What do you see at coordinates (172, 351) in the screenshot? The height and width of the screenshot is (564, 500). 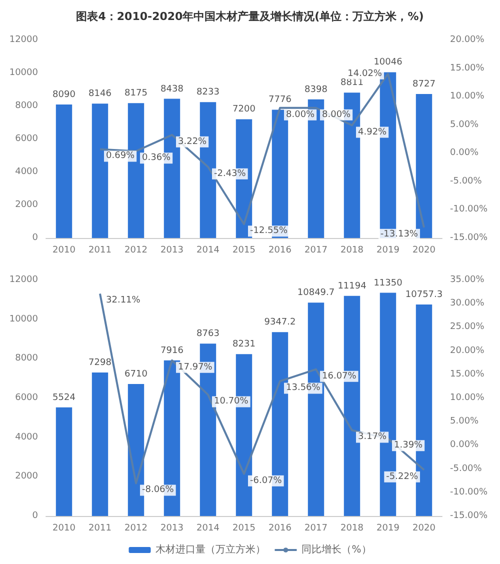 I see `data-label: 7916` at bounding box center [172, 351].